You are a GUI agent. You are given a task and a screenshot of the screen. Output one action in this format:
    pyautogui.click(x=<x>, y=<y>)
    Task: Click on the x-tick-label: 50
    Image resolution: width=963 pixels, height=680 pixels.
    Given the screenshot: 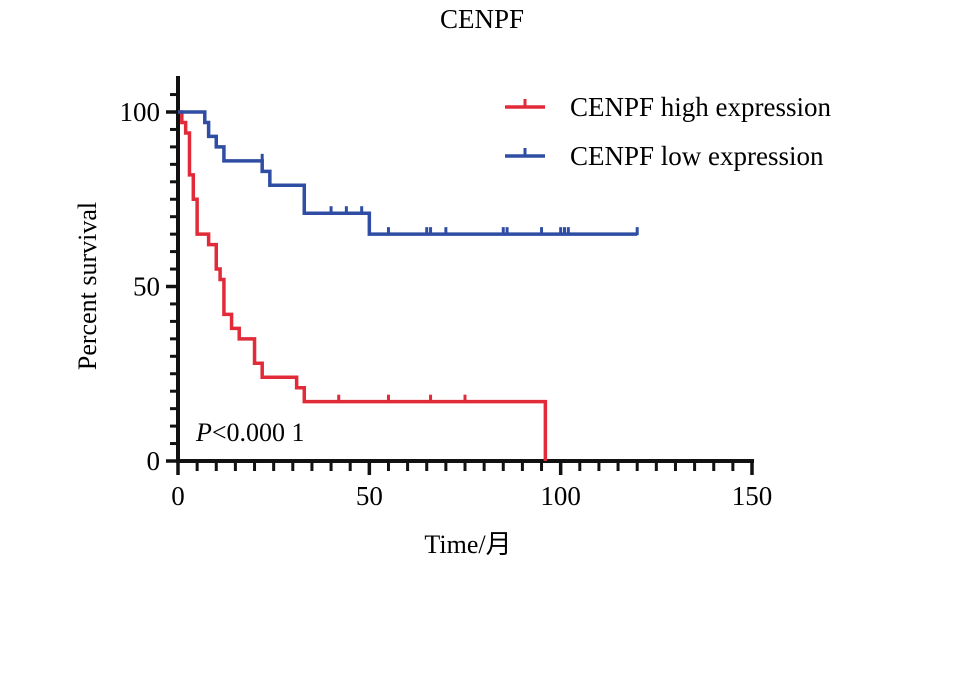 What is the action you would take?
    pyautogui.click(x=369, y=496)
    